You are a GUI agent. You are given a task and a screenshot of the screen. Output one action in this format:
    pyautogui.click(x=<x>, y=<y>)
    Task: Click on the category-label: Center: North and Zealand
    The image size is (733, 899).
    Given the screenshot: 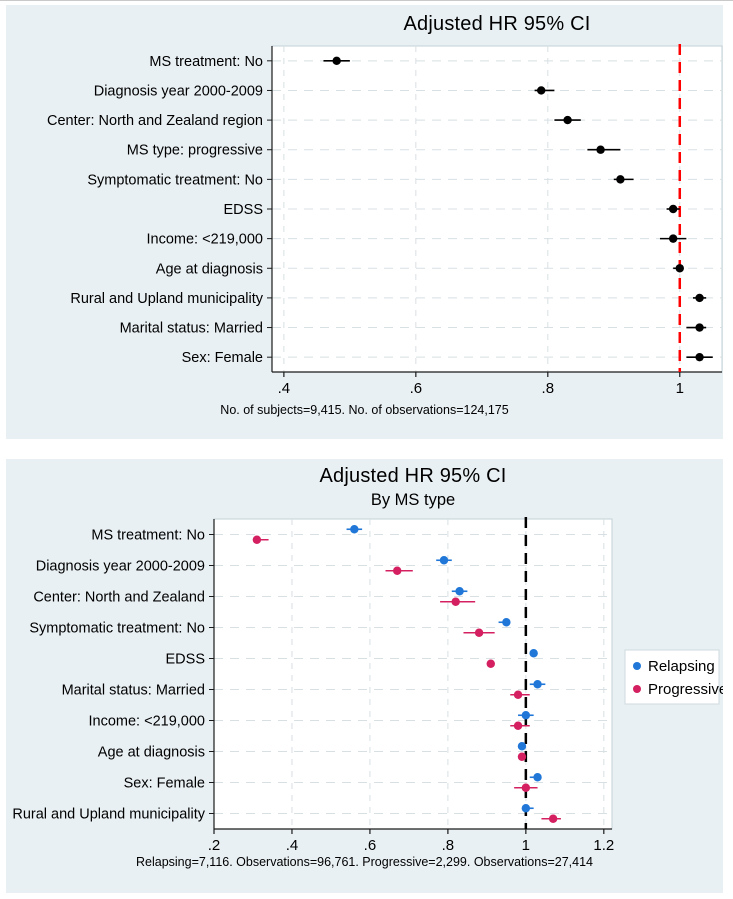 What is the action you would take?
    pyautogui.click(x=119, y=598)
    